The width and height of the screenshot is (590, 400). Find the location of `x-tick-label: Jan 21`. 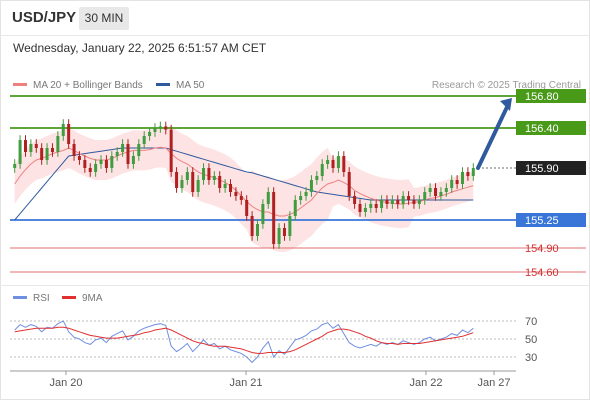

x-tick-label: Jan 21 is located at coordinates (245, 383).